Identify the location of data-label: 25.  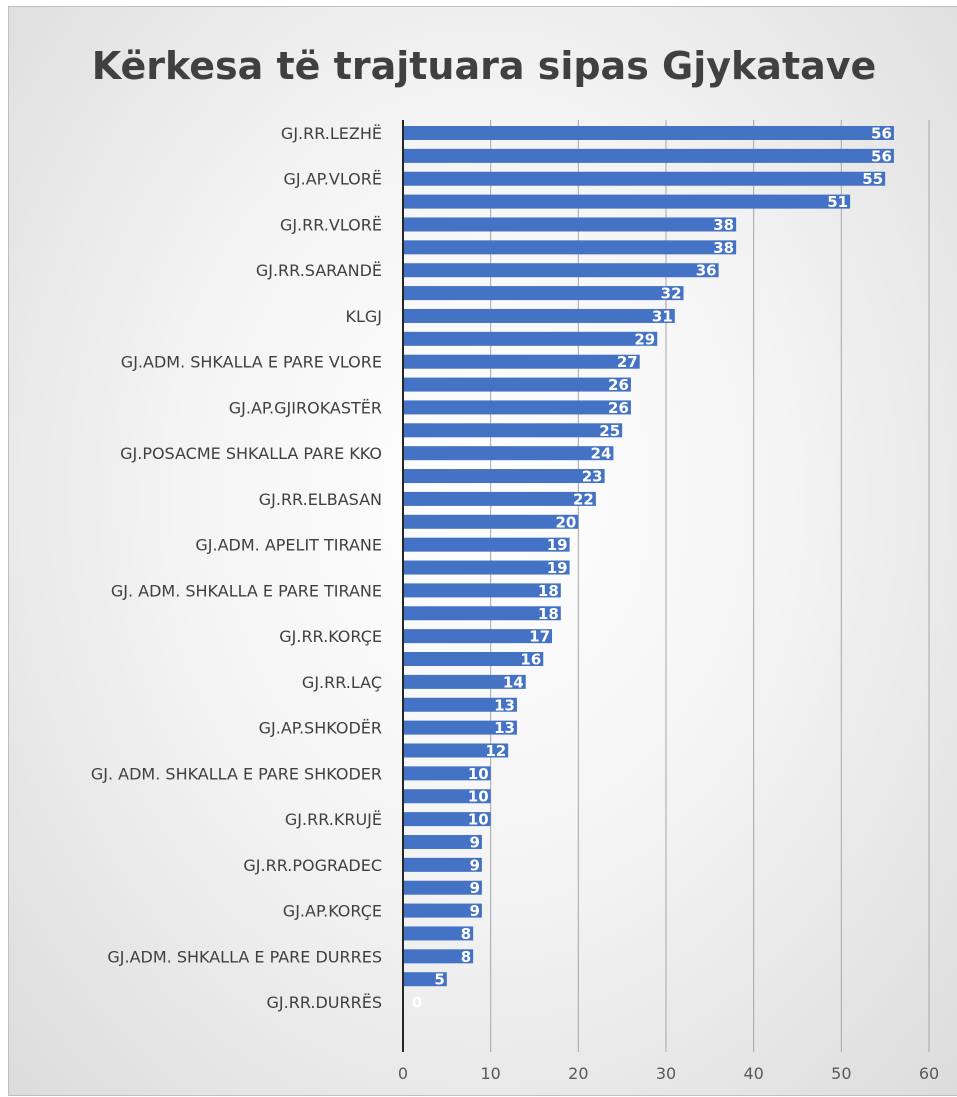
(609, 431).